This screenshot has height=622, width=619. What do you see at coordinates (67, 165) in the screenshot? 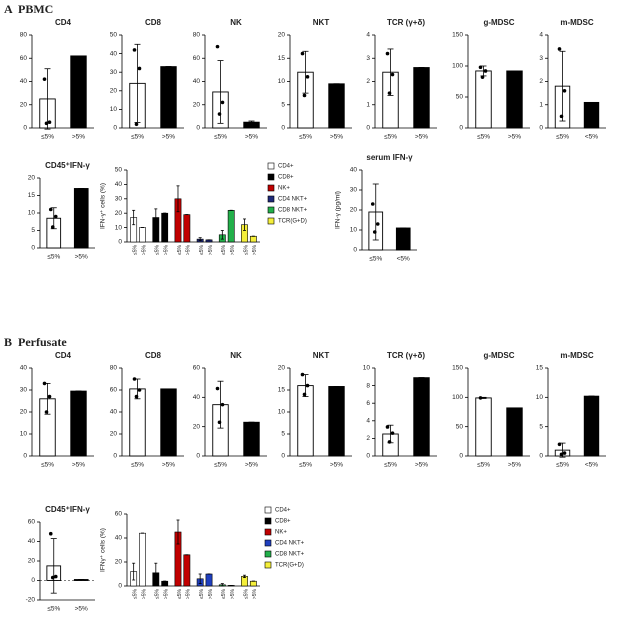
I see `chart-title: CD45⁺IFN-γ` at bounding box center [67, 165].